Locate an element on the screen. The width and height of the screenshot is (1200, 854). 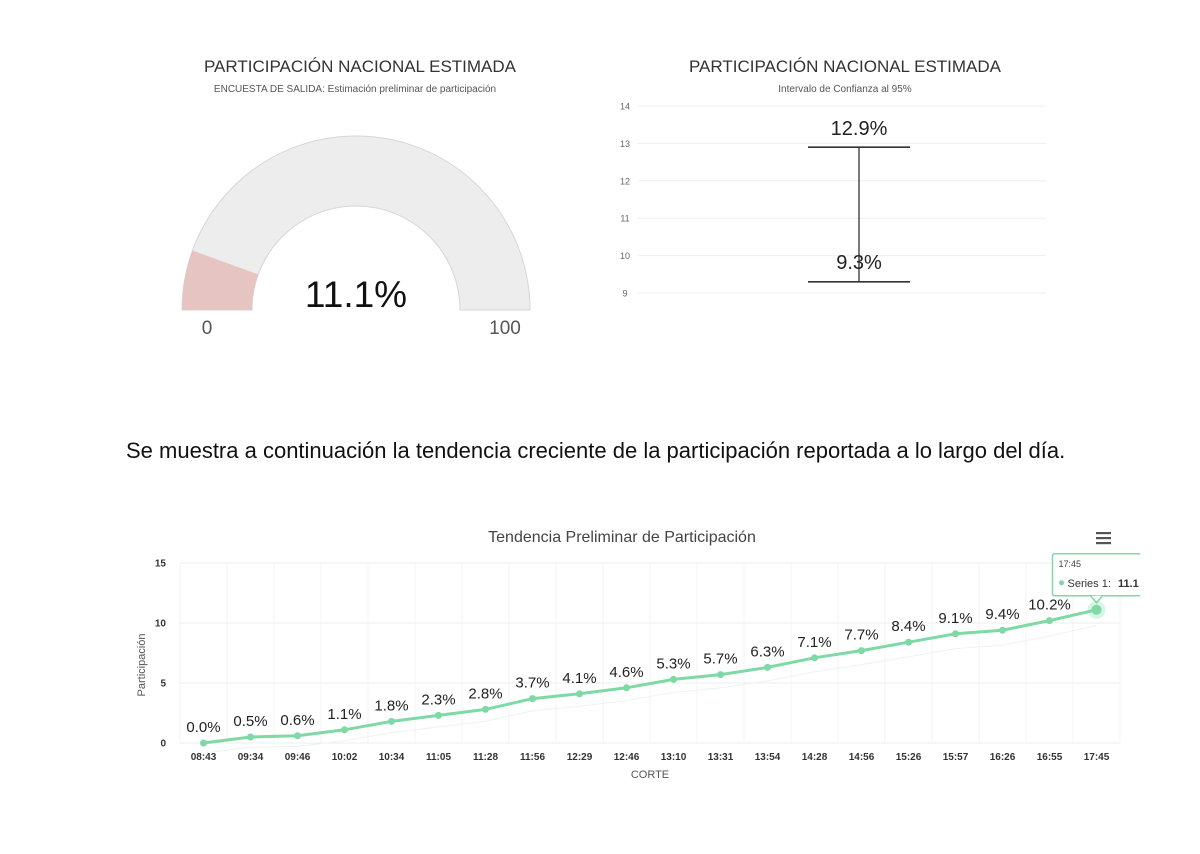
interval-y-tick: 13 is located at coordinates (625, 144).